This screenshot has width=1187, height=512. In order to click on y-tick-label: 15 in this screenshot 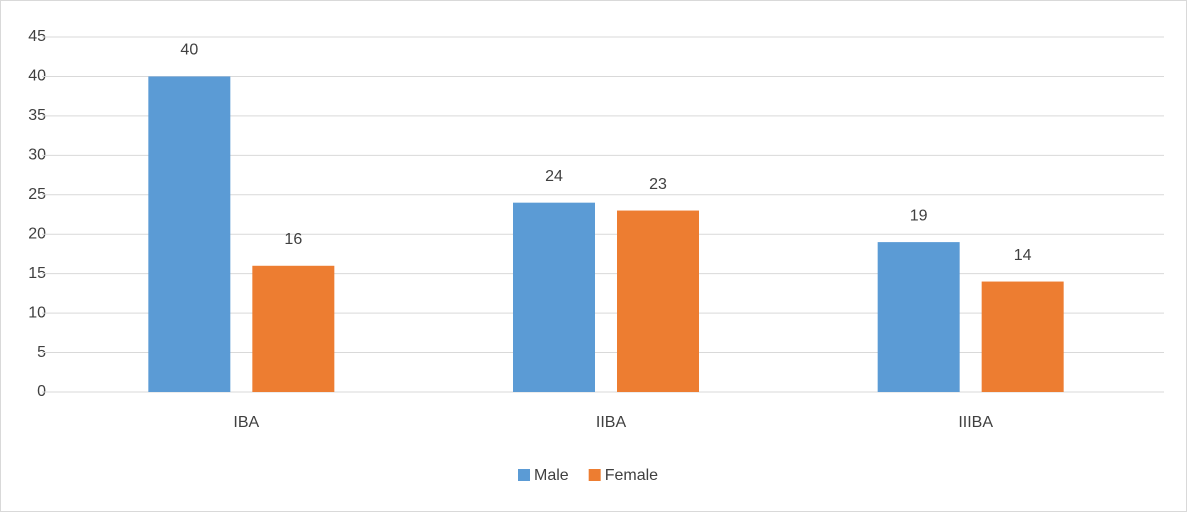, I will do `click(37, 273)`.